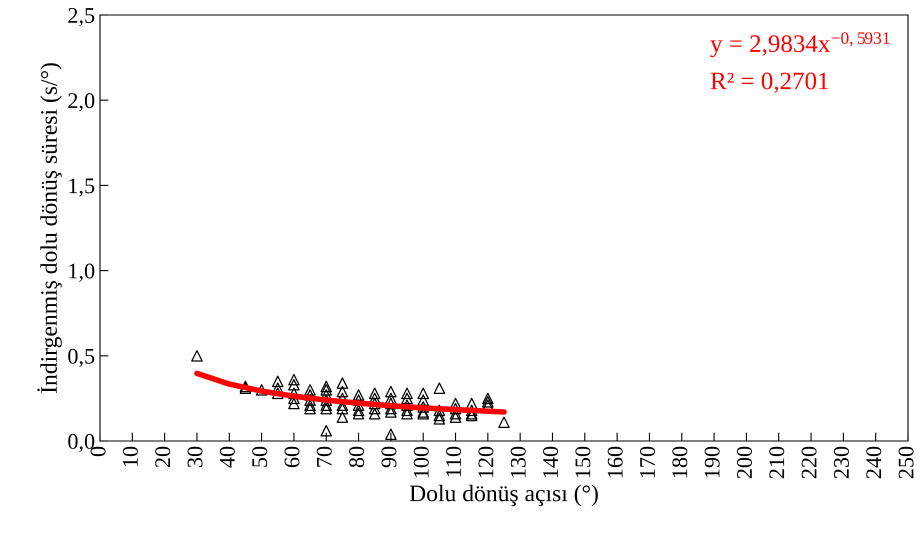 The image size is (923, 550). What do you see at coordinates (130, 456) in the screenshot?
I see `x-tick-label: 10` at bounding box center [130, 456].